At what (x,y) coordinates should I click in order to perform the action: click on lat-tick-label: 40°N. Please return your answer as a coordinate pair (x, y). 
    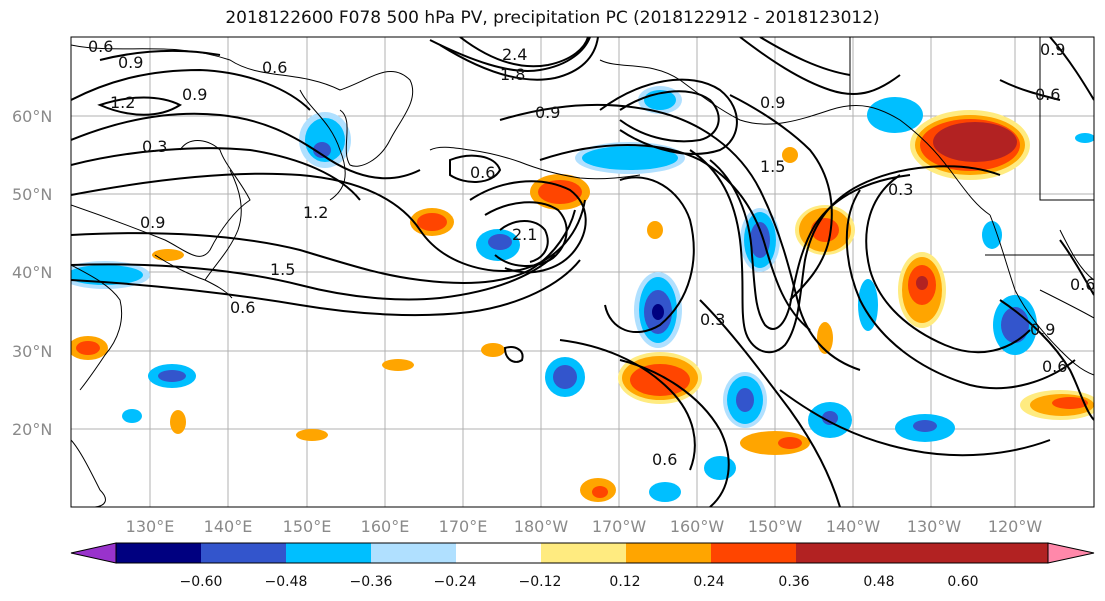
    Looking at the image, I should click on (32, 272).